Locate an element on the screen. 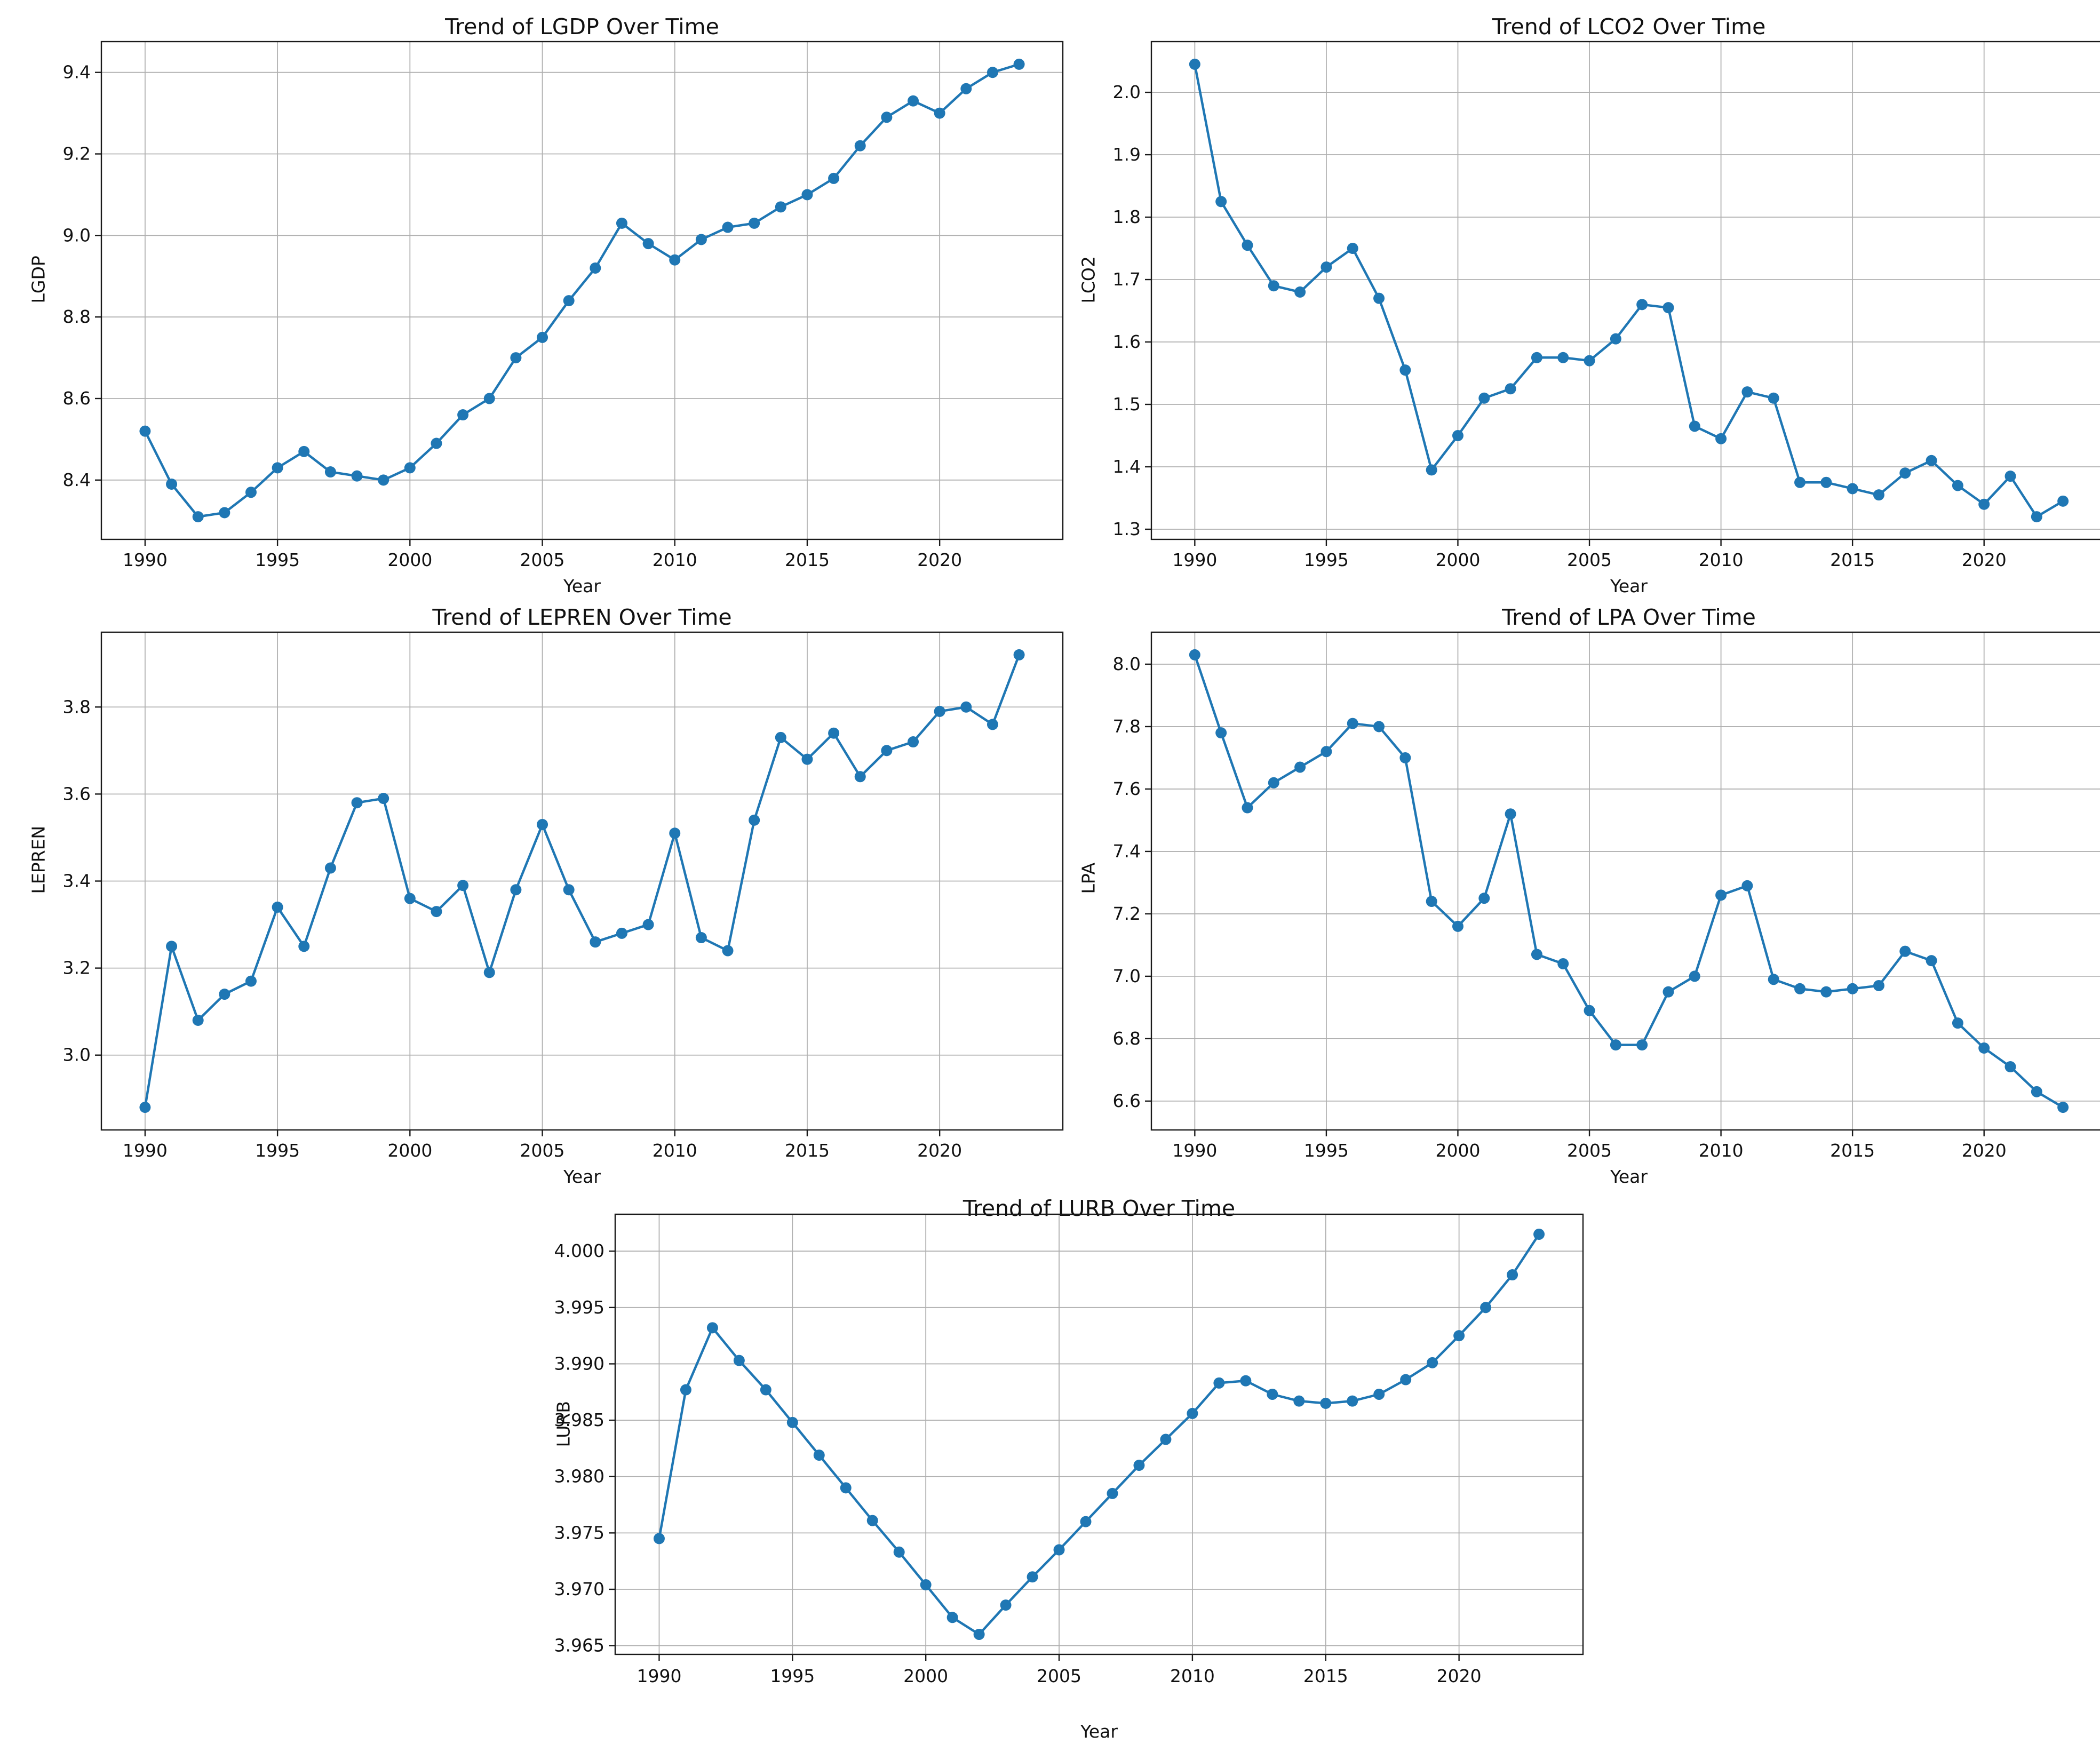 Image resolution: width=2100 pixels, height=1744 pixels. svg-text: 3.2 is located at coordinates (77, 968).